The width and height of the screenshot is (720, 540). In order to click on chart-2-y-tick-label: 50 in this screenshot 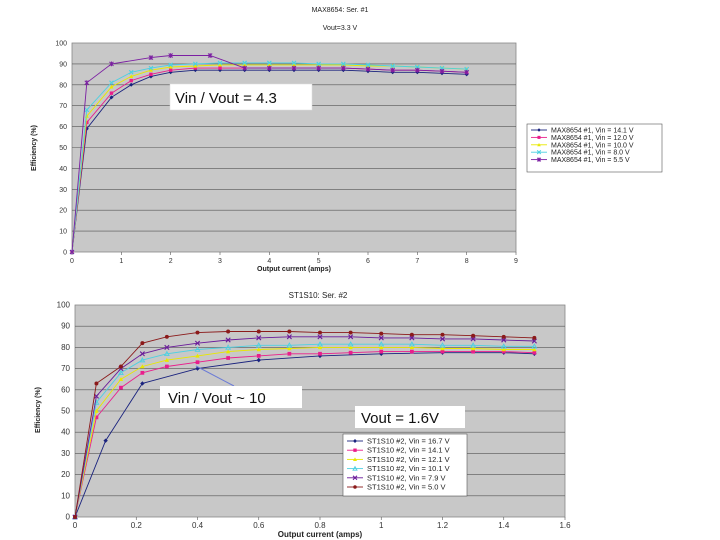, I will do `click(65, 411)`.